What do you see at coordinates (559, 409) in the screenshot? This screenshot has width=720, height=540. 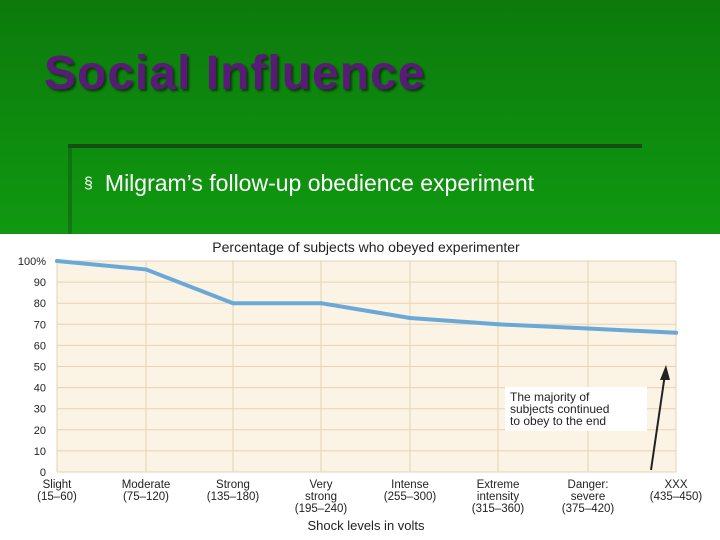 I see `annotation-text: subjects continued` at bounding box center [559, 409].